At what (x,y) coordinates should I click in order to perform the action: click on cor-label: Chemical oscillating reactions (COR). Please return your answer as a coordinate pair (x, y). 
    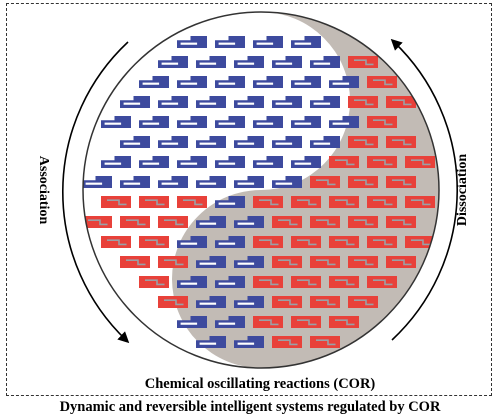
    Looking at the image, I should click on (260, 384).